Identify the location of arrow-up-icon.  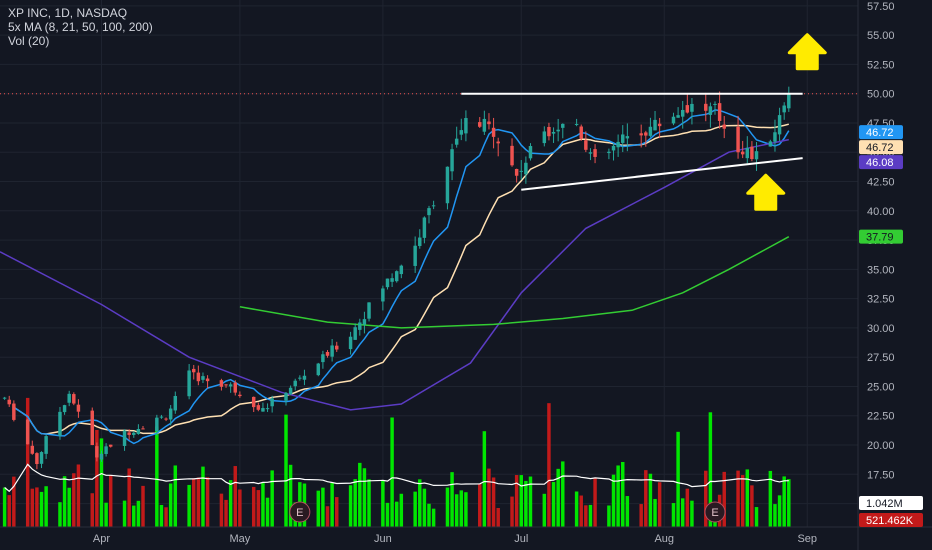
(766, 192).